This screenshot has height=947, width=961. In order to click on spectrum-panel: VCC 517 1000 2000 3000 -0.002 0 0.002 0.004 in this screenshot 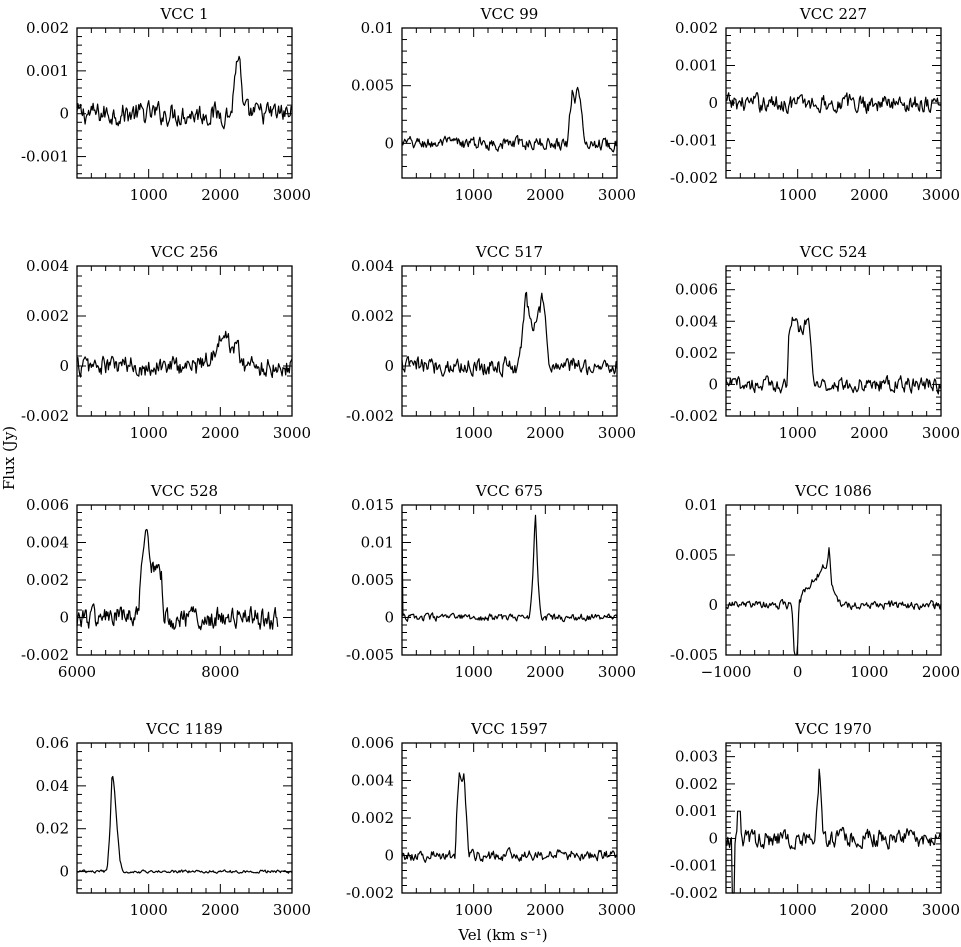, I will do `click(491, 342)`.